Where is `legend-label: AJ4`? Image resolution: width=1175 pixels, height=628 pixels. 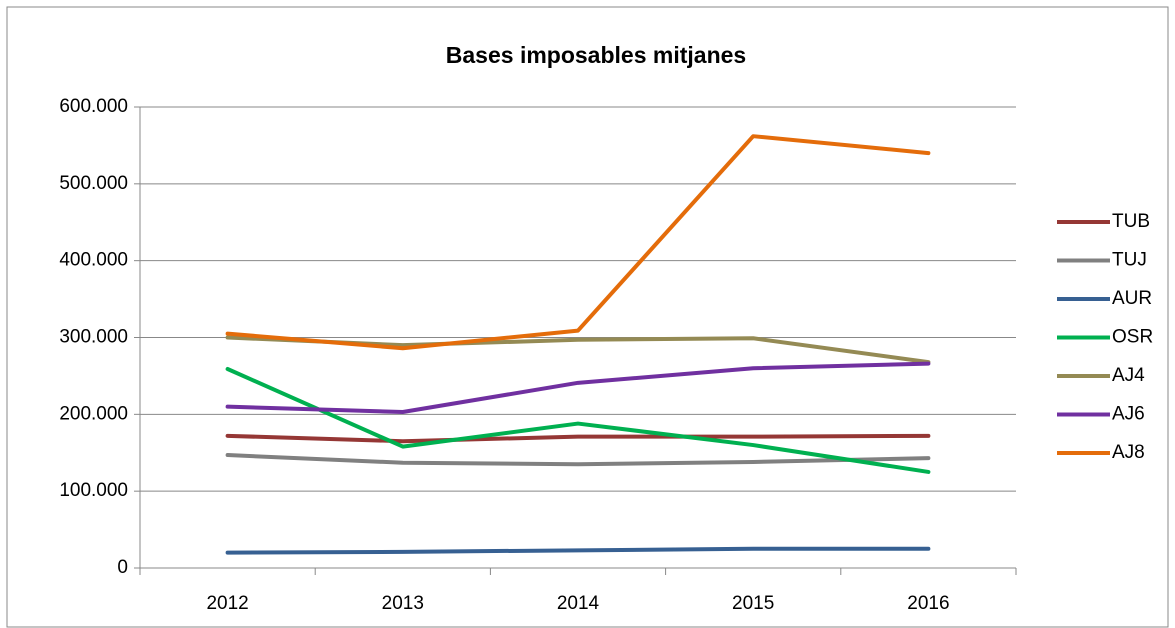
legend-label: AJ4 is located at coordinates (1128, 375).